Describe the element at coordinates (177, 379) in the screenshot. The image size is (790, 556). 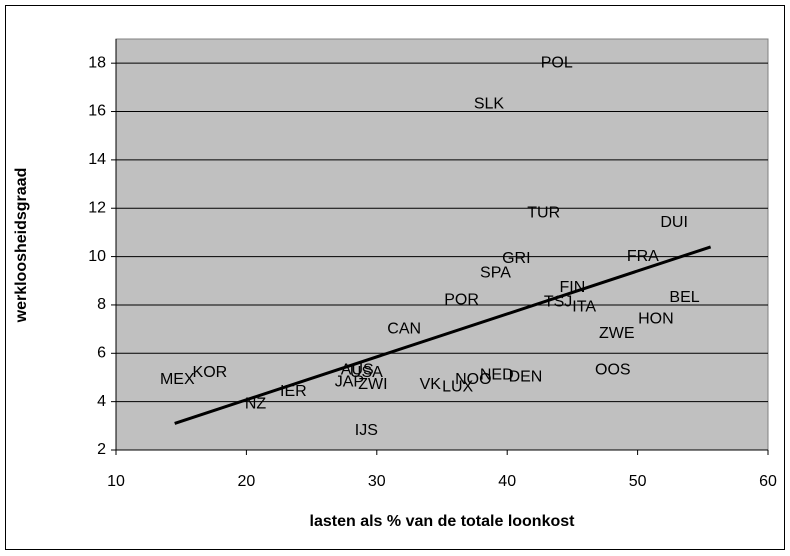
I see `point-label: MEX` at that location.